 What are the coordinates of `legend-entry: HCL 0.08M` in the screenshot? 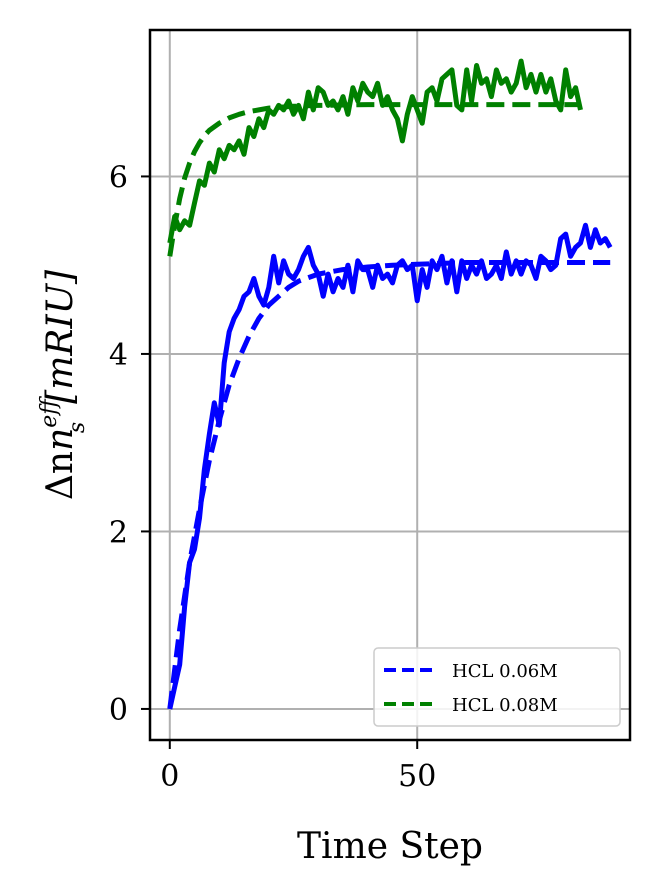 It's located at (505, 705).